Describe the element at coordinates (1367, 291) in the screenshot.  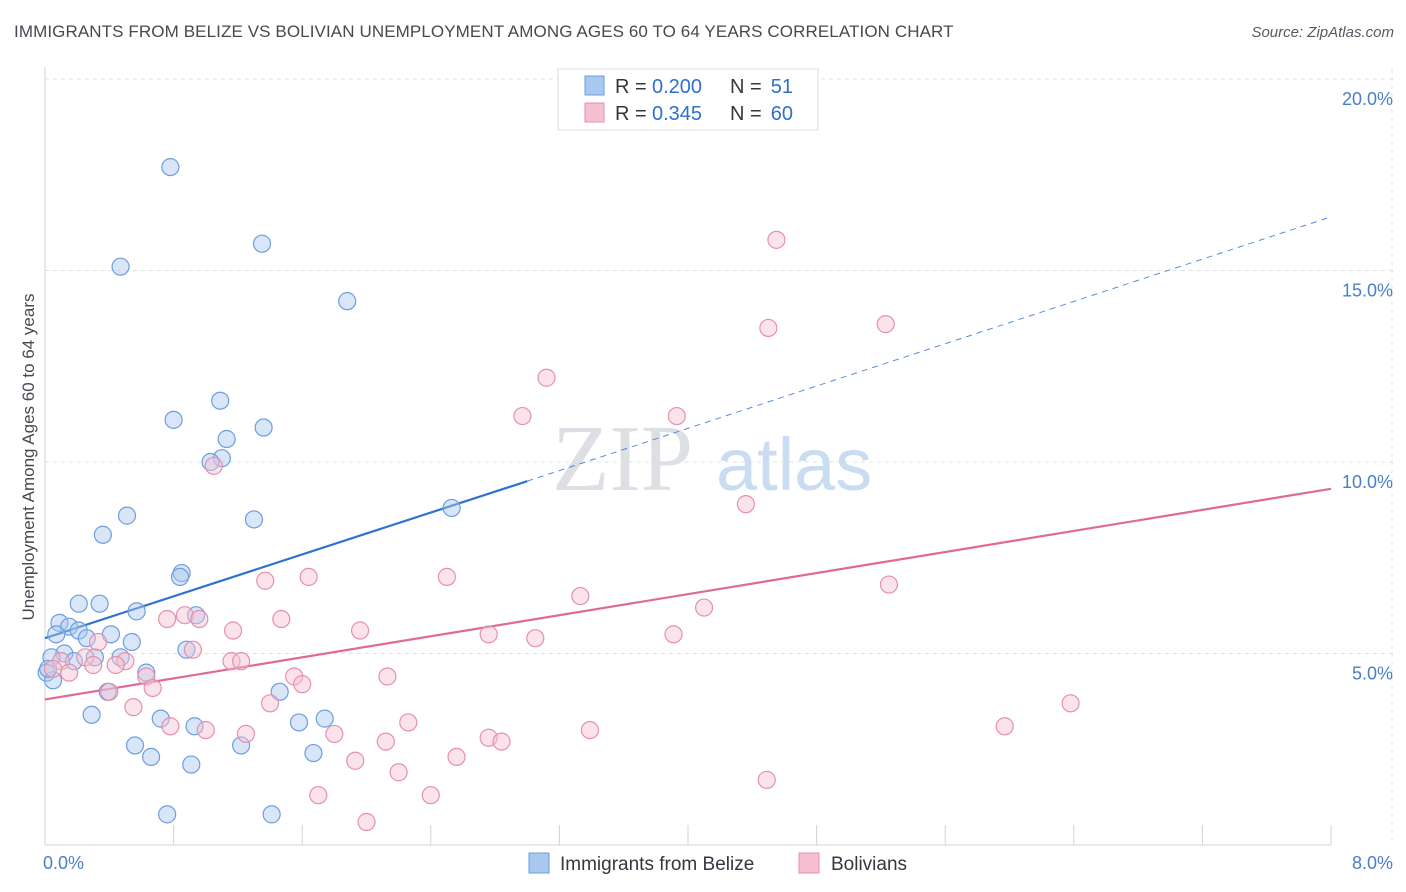
I see `y-tick-label: 15.0%` at that location.